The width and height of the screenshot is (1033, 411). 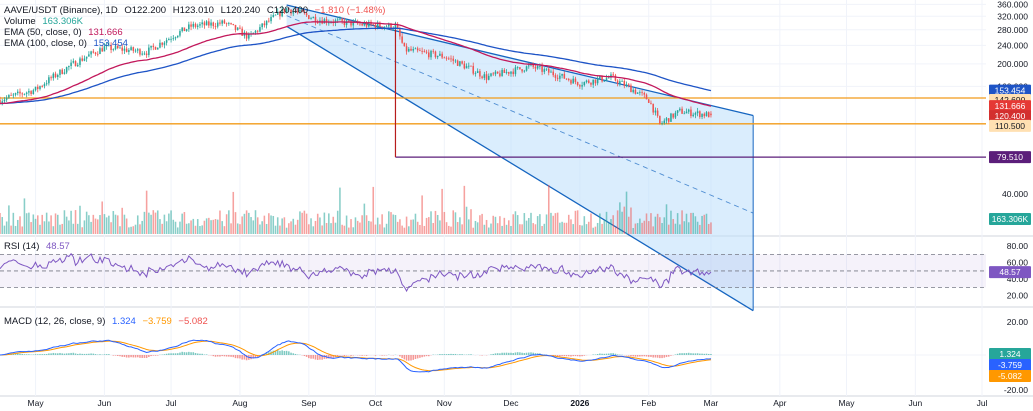 I want to click on macd-axis-label: 20.00, so click(x=1018, y=322).